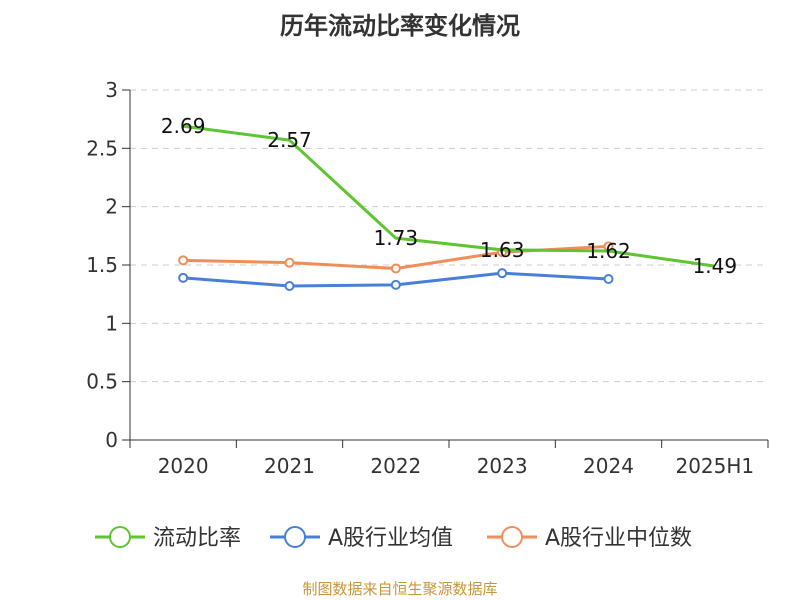 The width and height of the screenshot is (800, 600). I want to click on x-tick-label: 2024, so click(608, 466).